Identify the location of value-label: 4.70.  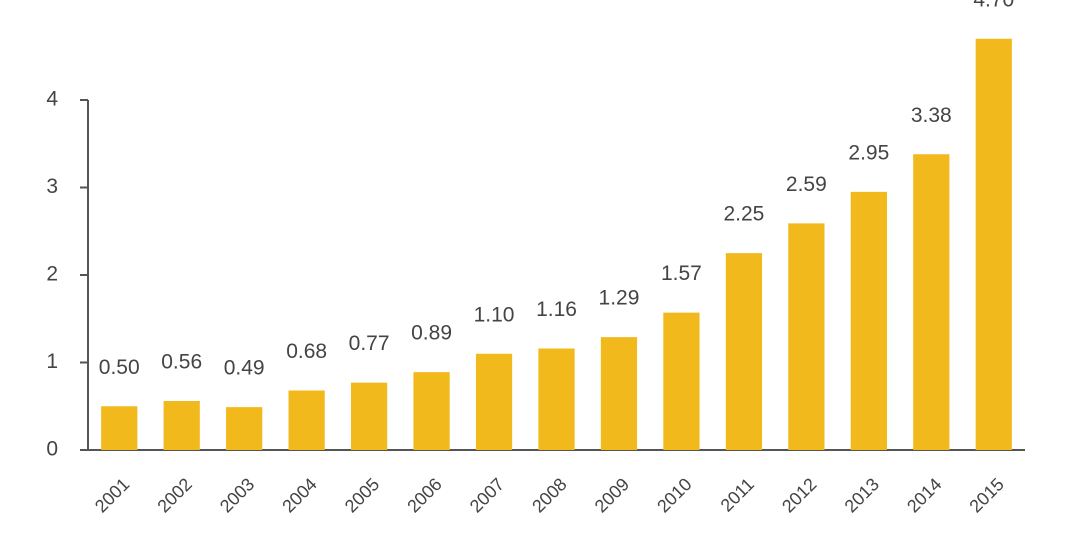
(993, 5).